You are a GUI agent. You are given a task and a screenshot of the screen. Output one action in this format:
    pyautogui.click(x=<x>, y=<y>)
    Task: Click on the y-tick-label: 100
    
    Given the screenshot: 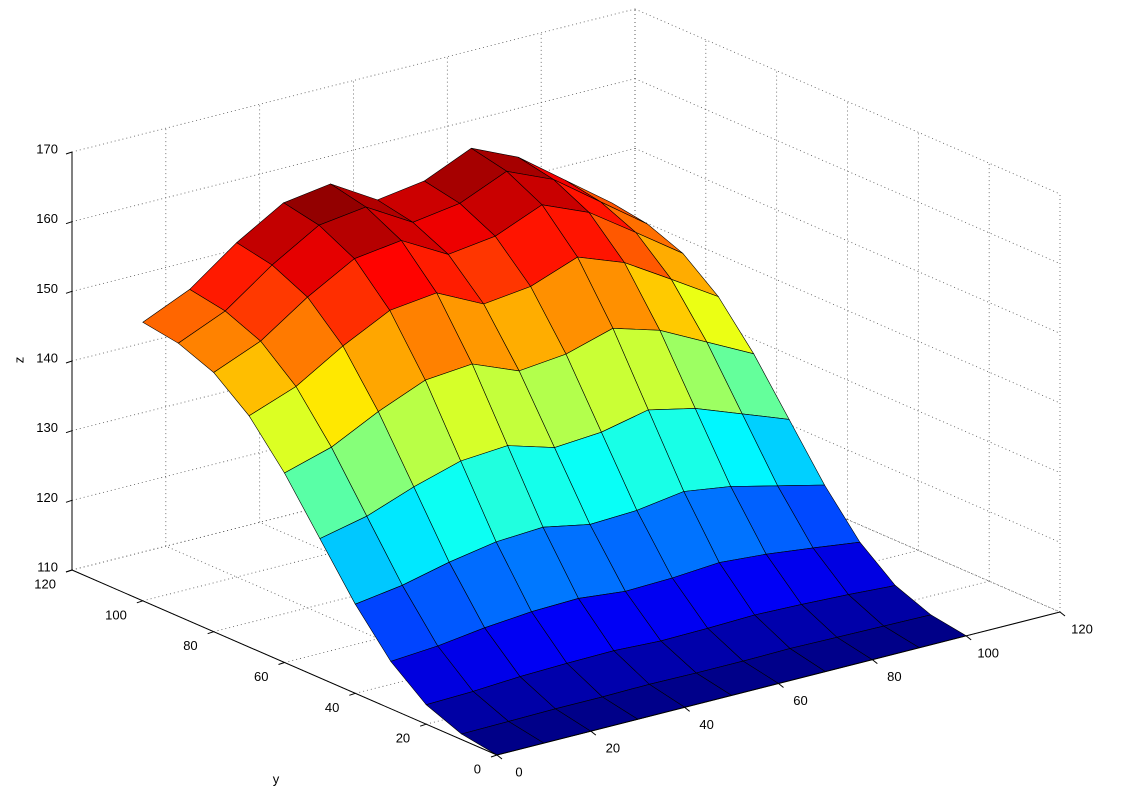 What is the action you would take?
    pyautogui.click(x=116, y=614)
    